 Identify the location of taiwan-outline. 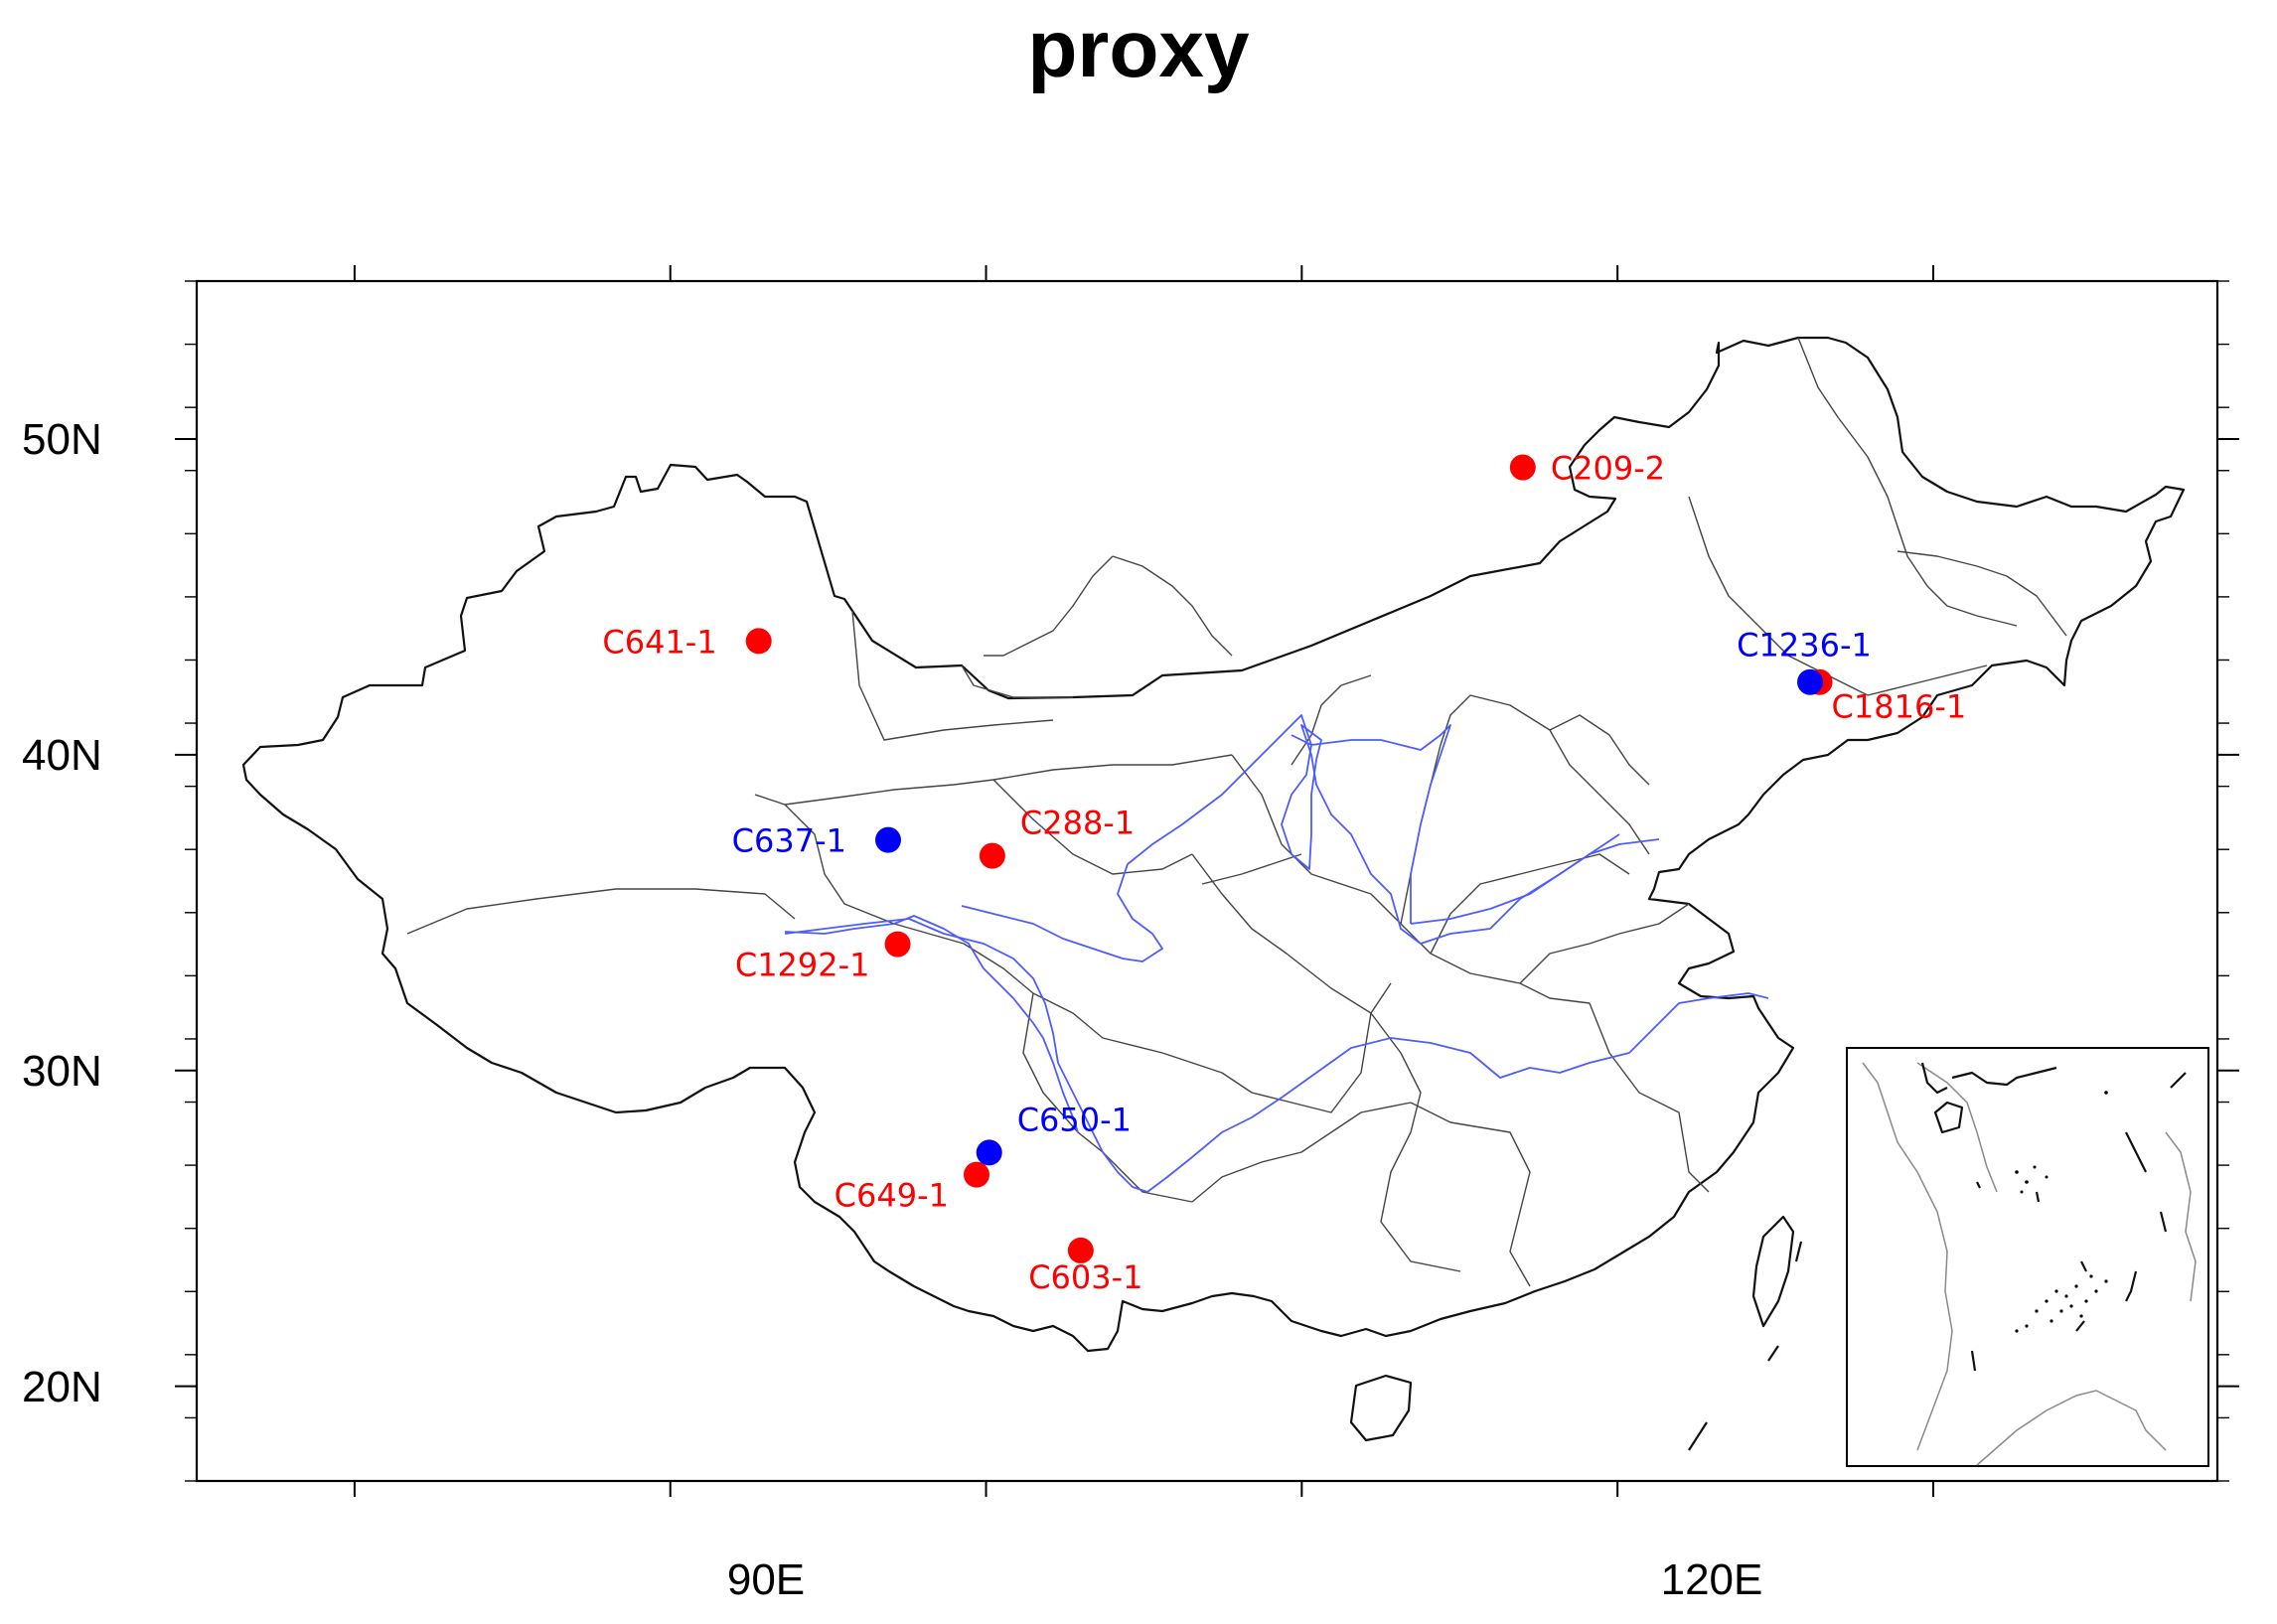
(1773, 1271).